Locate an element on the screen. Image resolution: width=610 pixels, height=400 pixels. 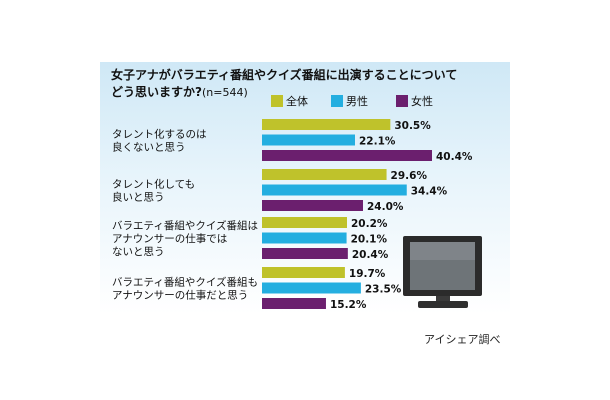
category-label: タレント化しても is located at coordinates (153, 184).